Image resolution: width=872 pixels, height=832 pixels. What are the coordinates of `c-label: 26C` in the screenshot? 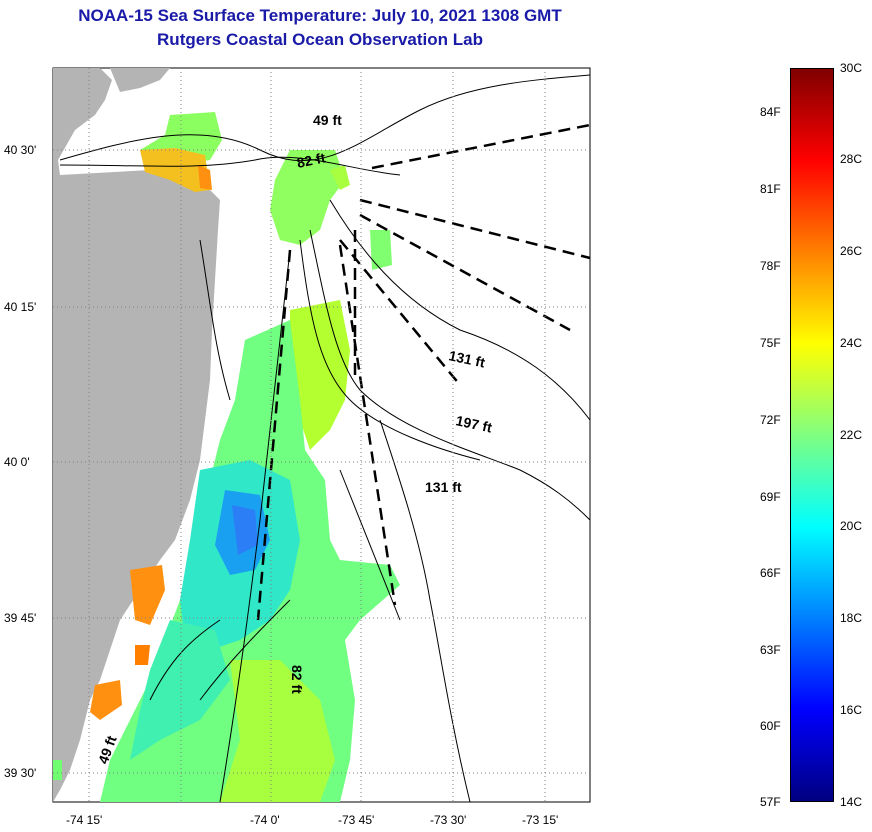 It's located at (851, 251).